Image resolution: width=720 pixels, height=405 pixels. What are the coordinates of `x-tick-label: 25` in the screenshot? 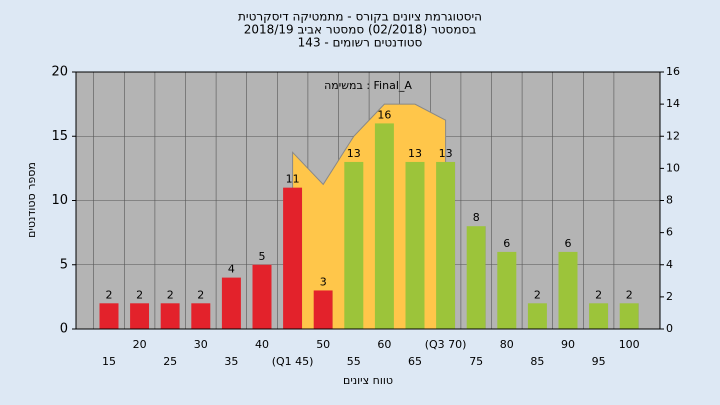 It's located at (170, 361).